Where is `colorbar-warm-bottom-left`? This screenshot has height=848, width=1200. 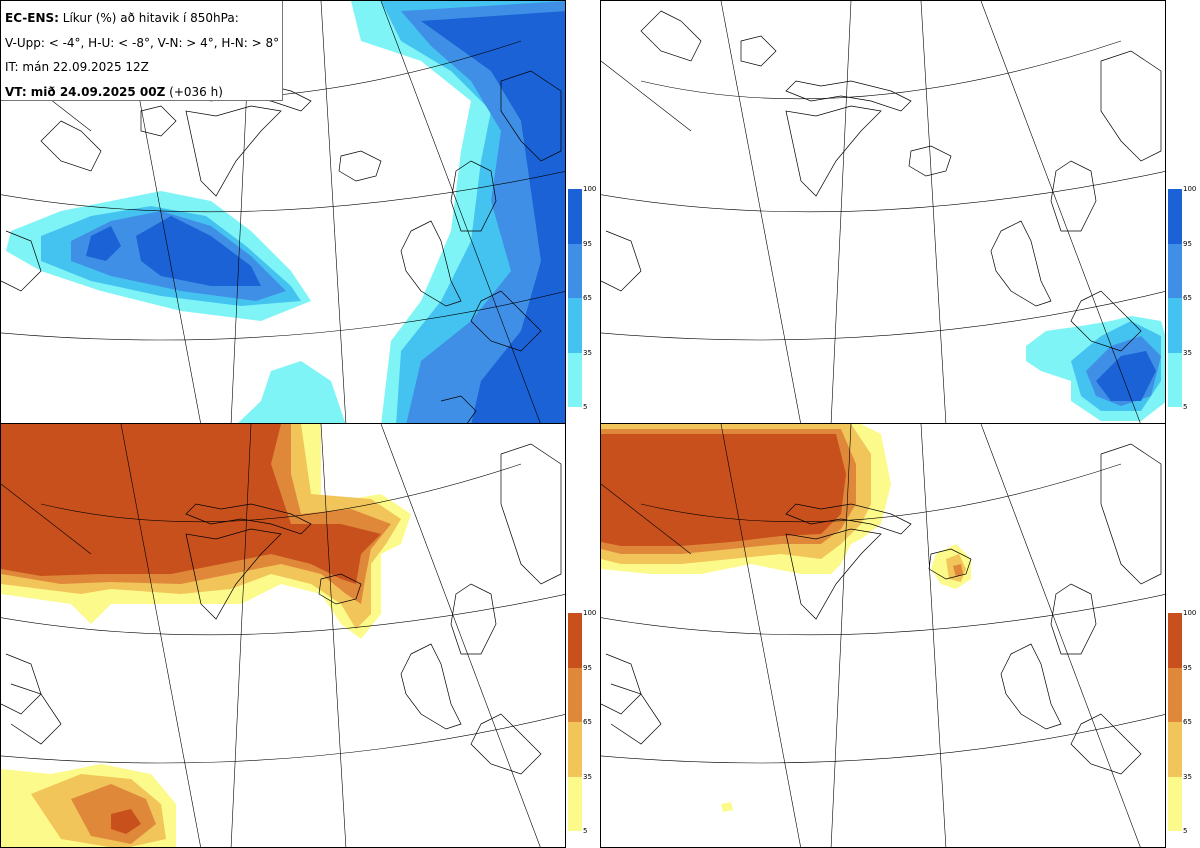 colorbar-warm-bottom-left is located at coordinates (575, 722).